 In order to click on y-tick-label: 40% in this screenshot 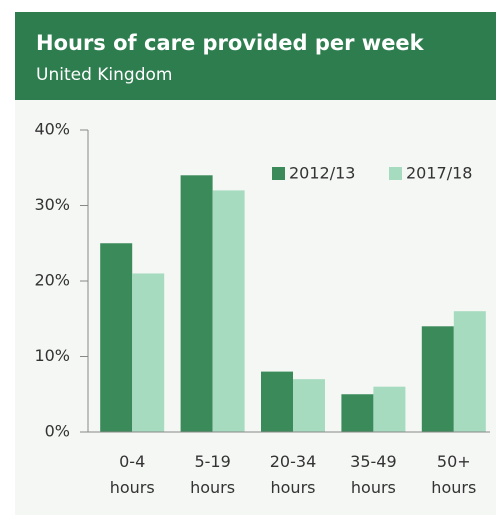, I will do `click(52, 129)`.